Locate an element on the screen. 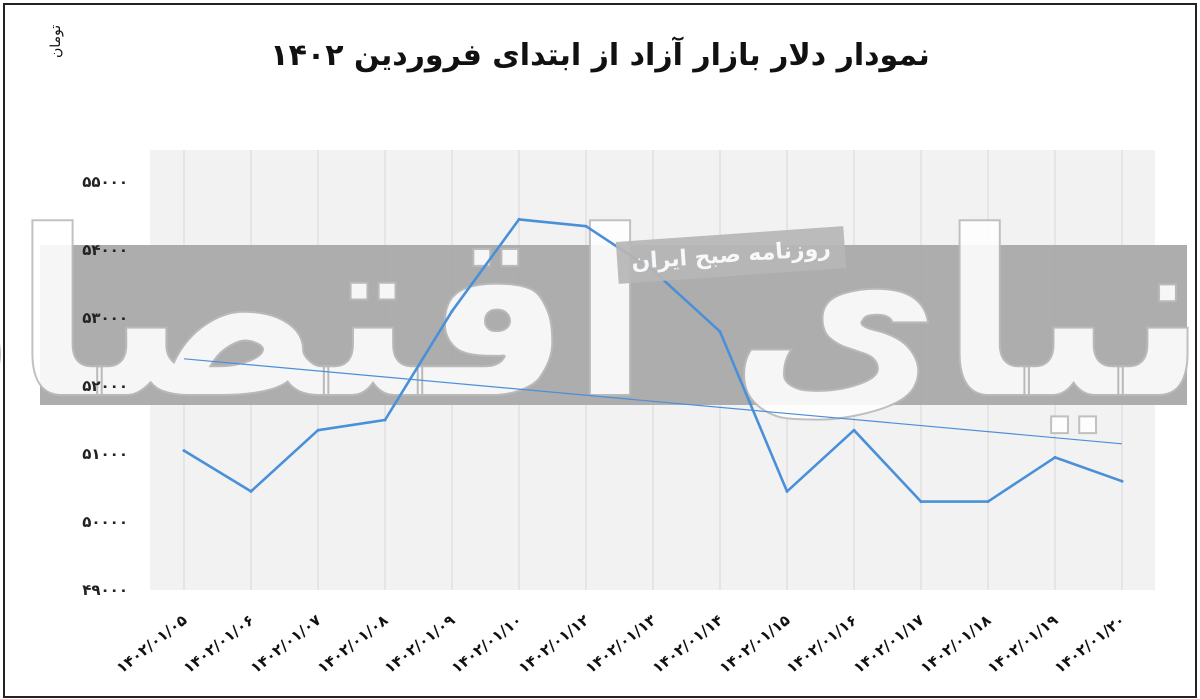 The height and width of the screenshot is (699, 1200). x-tick-label: ۱۴۰۲/۰۱/۱۹ is located at coordinates (1022, 644).